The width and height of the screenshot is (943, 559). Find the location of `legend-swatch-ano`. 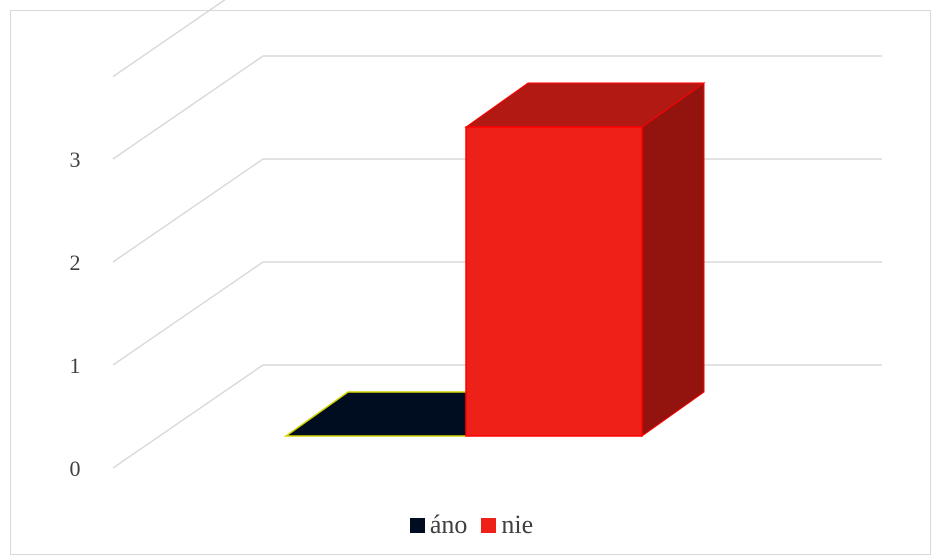

legend-swatch-ano is located at coordinates (417, 525).